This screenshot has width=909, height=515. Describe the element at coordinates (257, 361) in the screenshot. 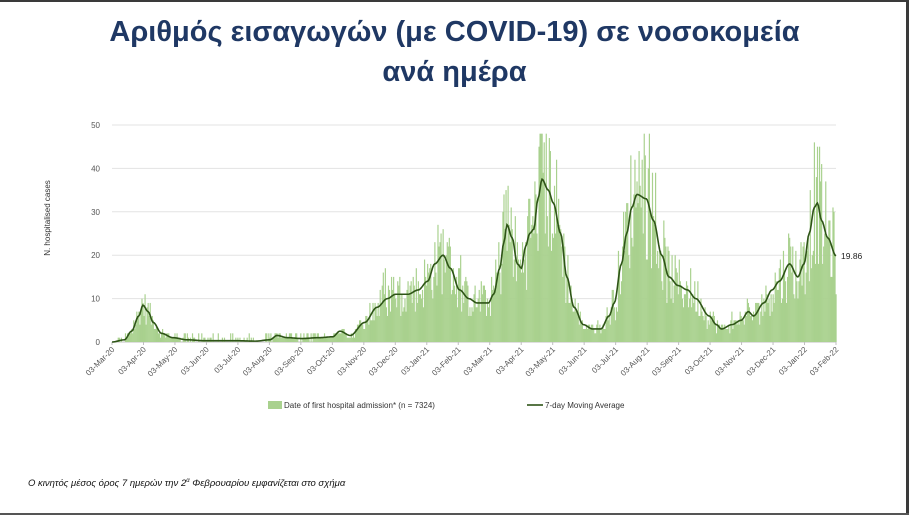

I see `x-tick-label: 03-Aug-20` at that location.